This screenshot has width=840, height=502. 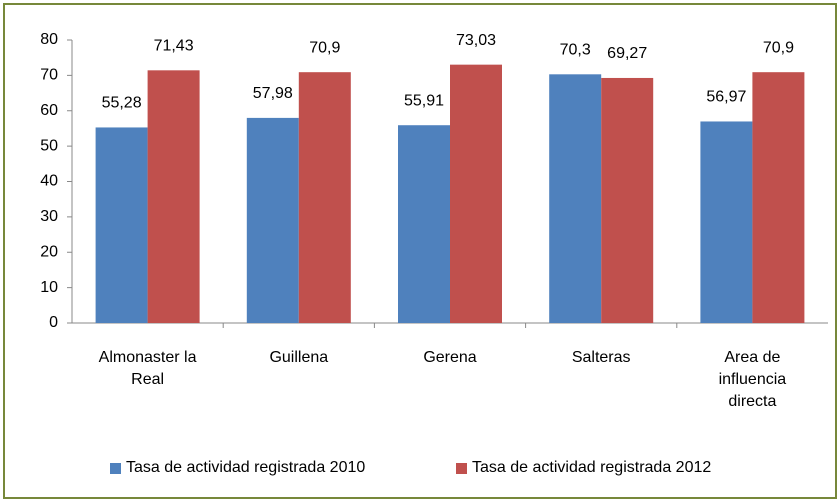 I want to click on value-label: 70,3, so click(x=575, y=50).